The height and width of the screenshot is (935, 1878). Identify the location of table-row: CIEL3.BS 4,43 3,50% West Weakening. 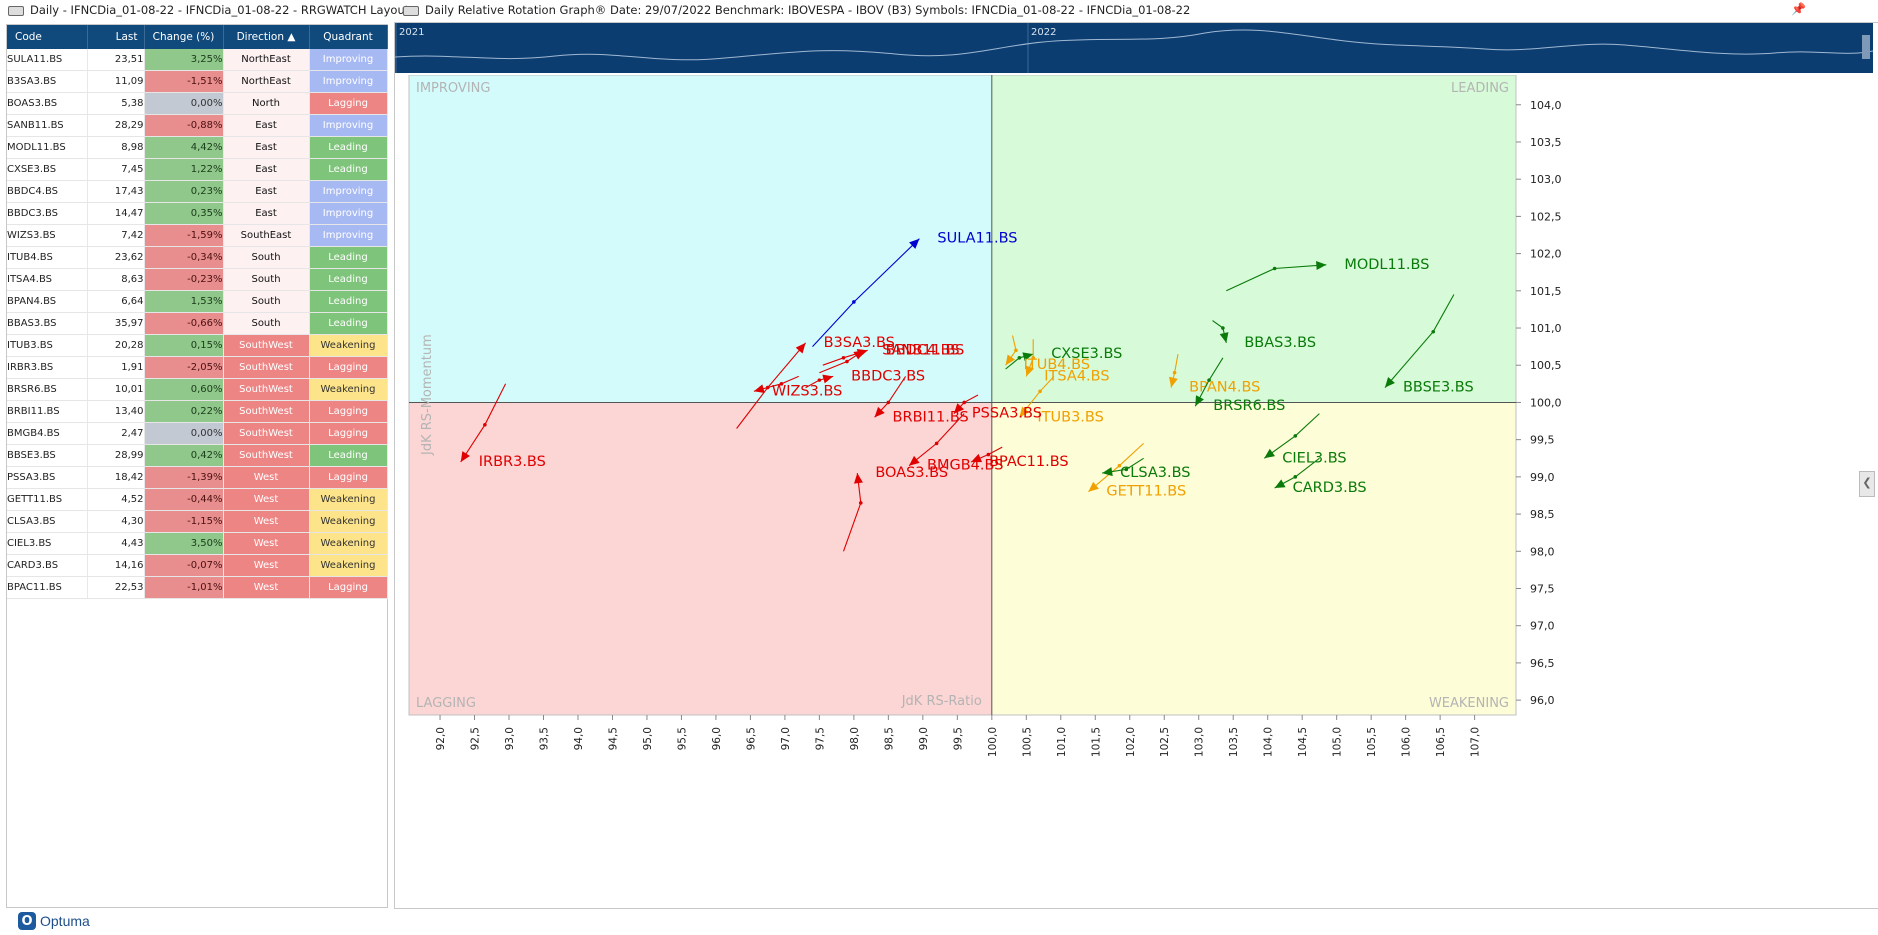
(197, 543).